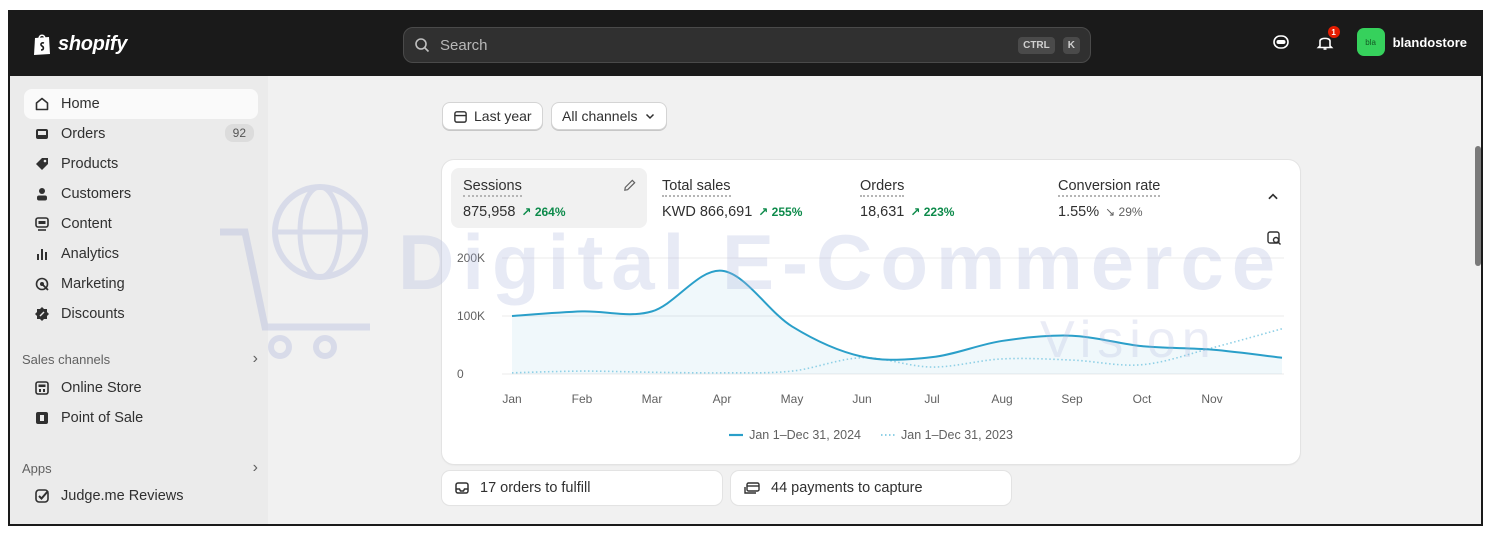 The image size is (1495, 537). What do you see at coordinates (1142, 399) in the screenshot?
I see `x-tick-label: Oct` at bounding box center [1142, 399].